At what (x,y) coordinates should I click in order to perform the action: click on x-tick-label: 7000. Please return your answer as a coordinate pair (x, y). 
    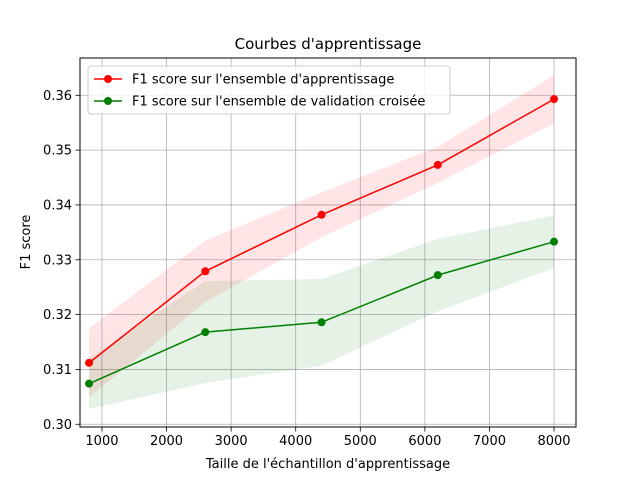
    Looking at the image, I should click on (489, 441).